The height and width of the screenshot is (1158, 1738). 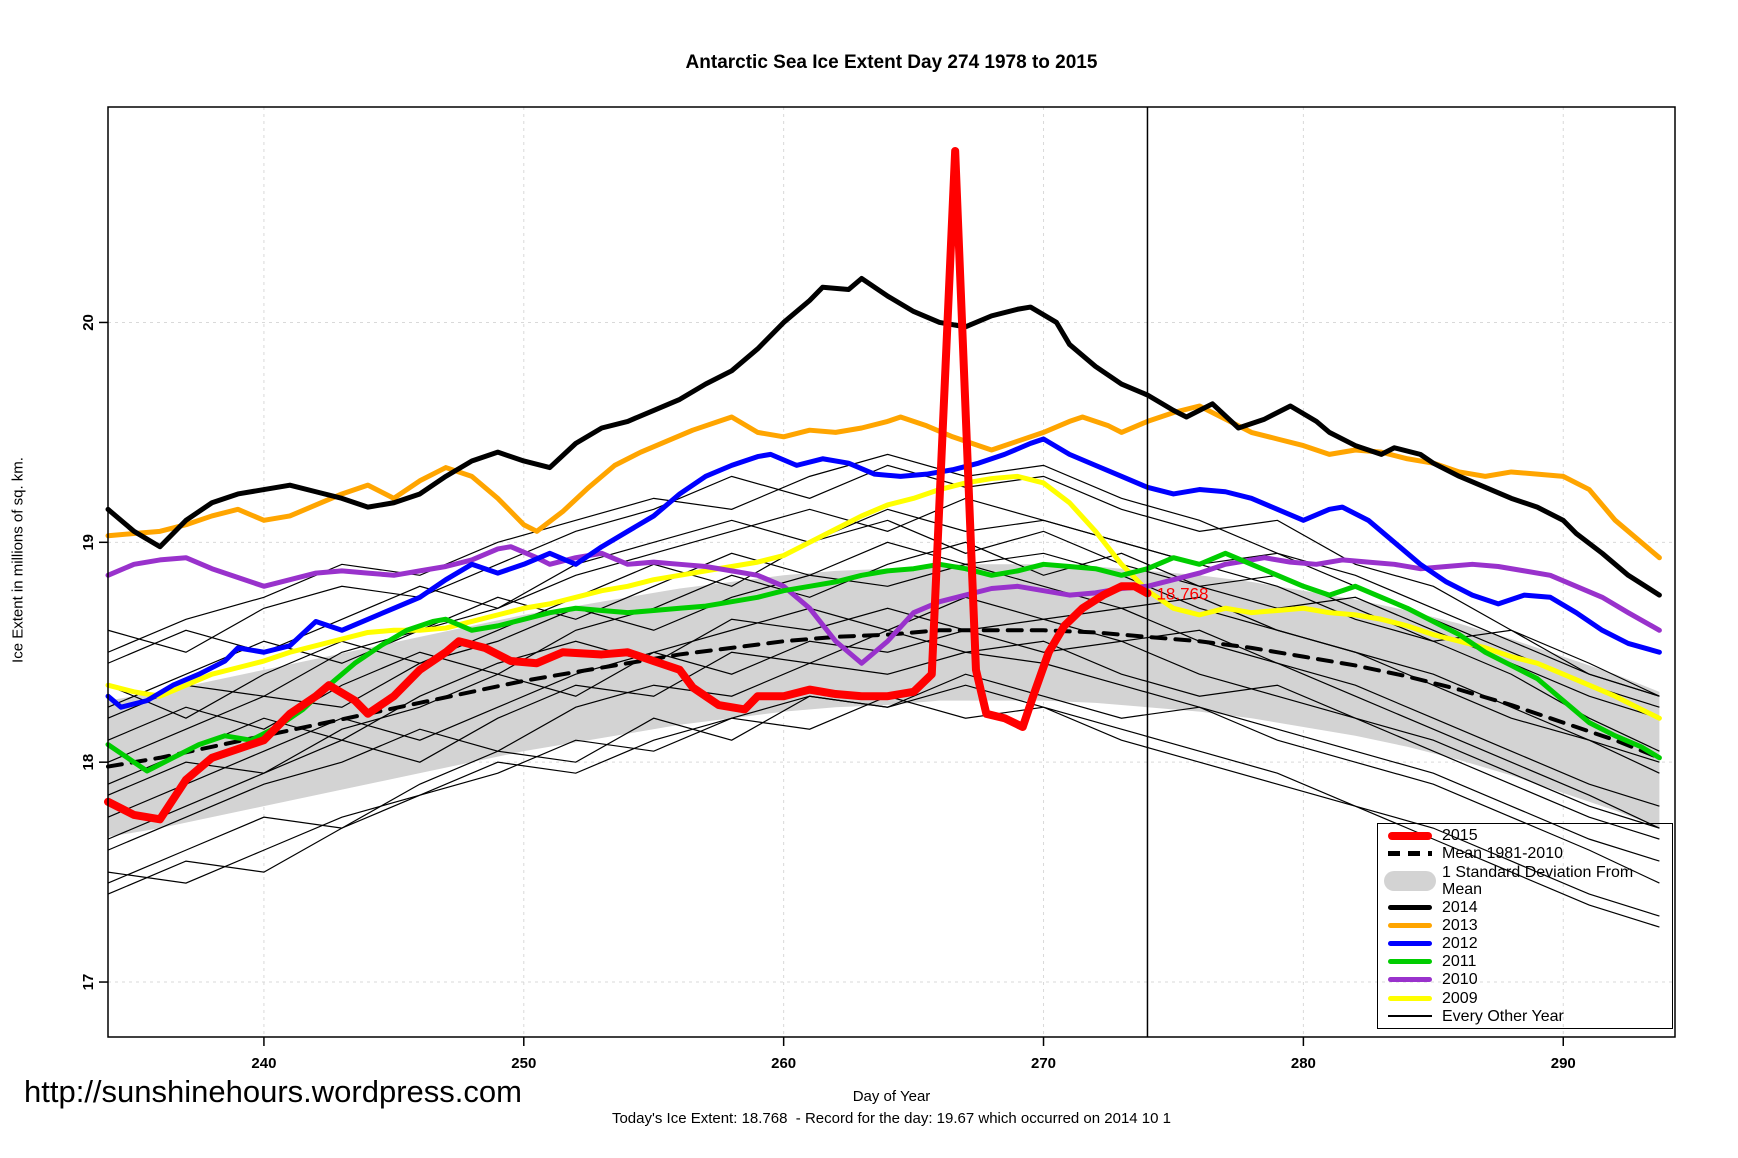 I want to click on legend-swatch-every-other-year, so click(x=1410, y=1016).